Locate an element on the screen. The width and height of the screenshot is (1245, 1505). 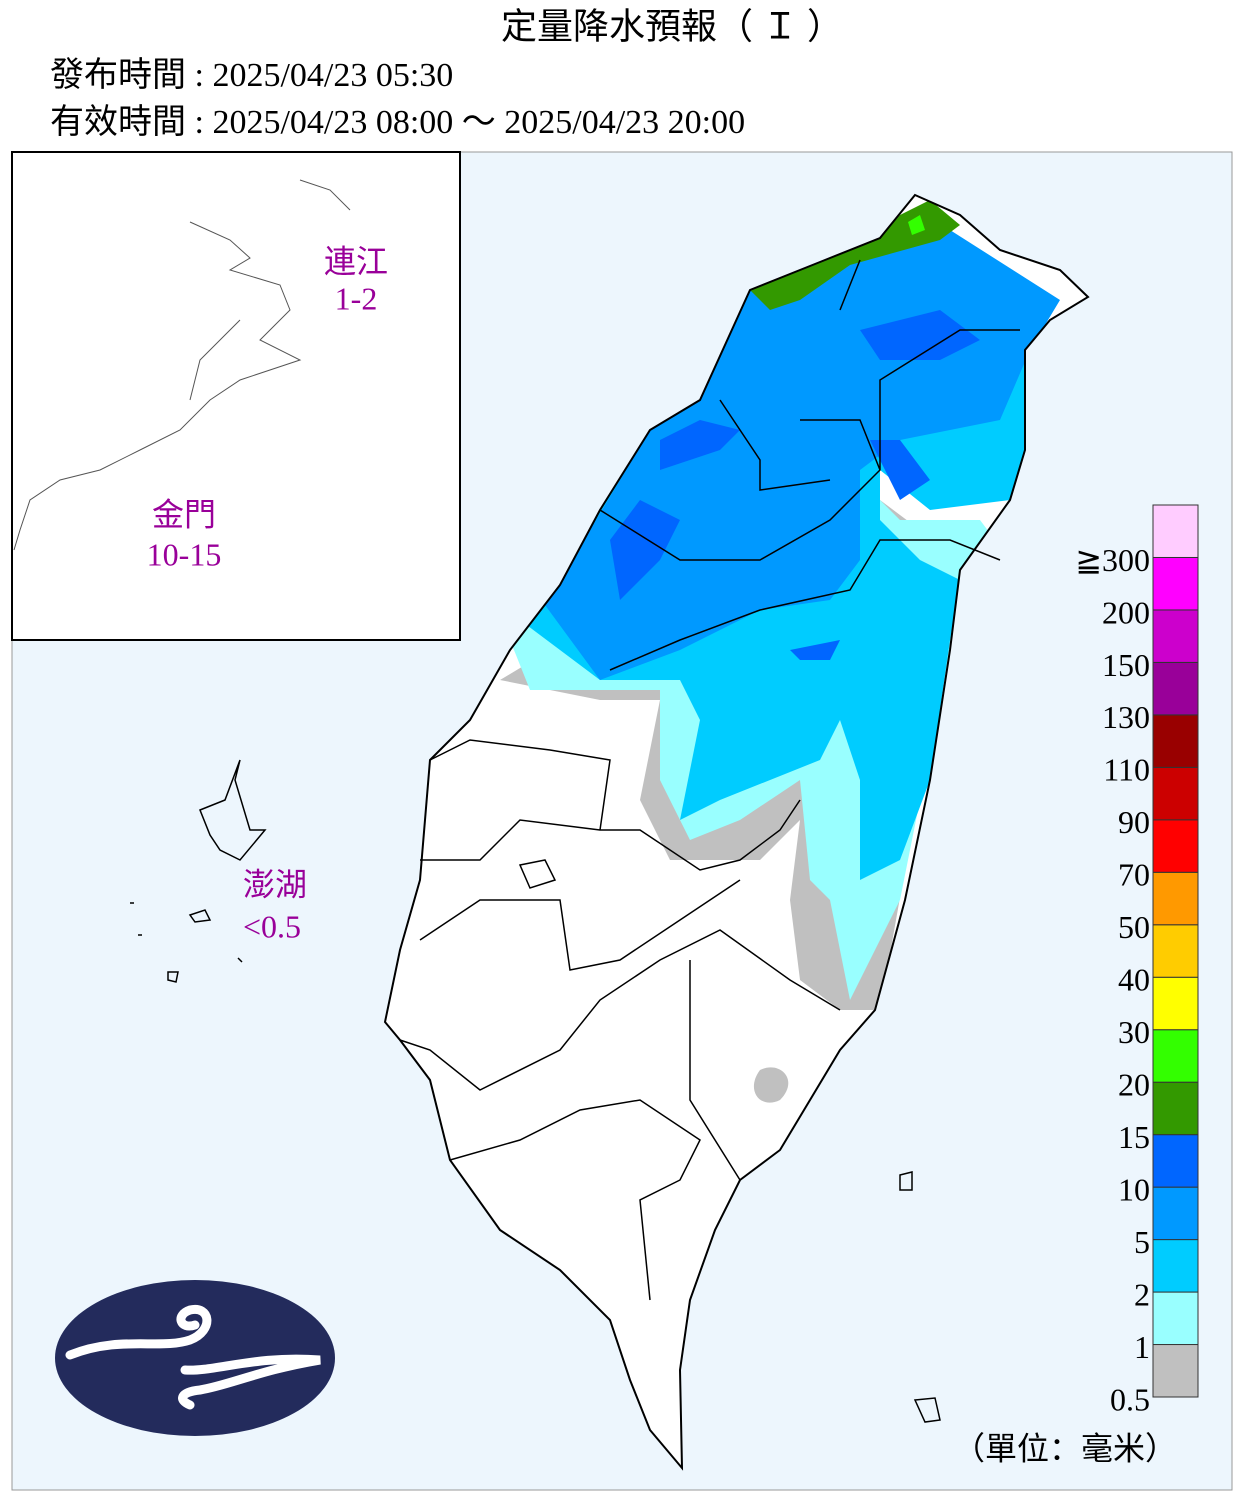
legend-label: 40 is located at coordinates (1134, 980).